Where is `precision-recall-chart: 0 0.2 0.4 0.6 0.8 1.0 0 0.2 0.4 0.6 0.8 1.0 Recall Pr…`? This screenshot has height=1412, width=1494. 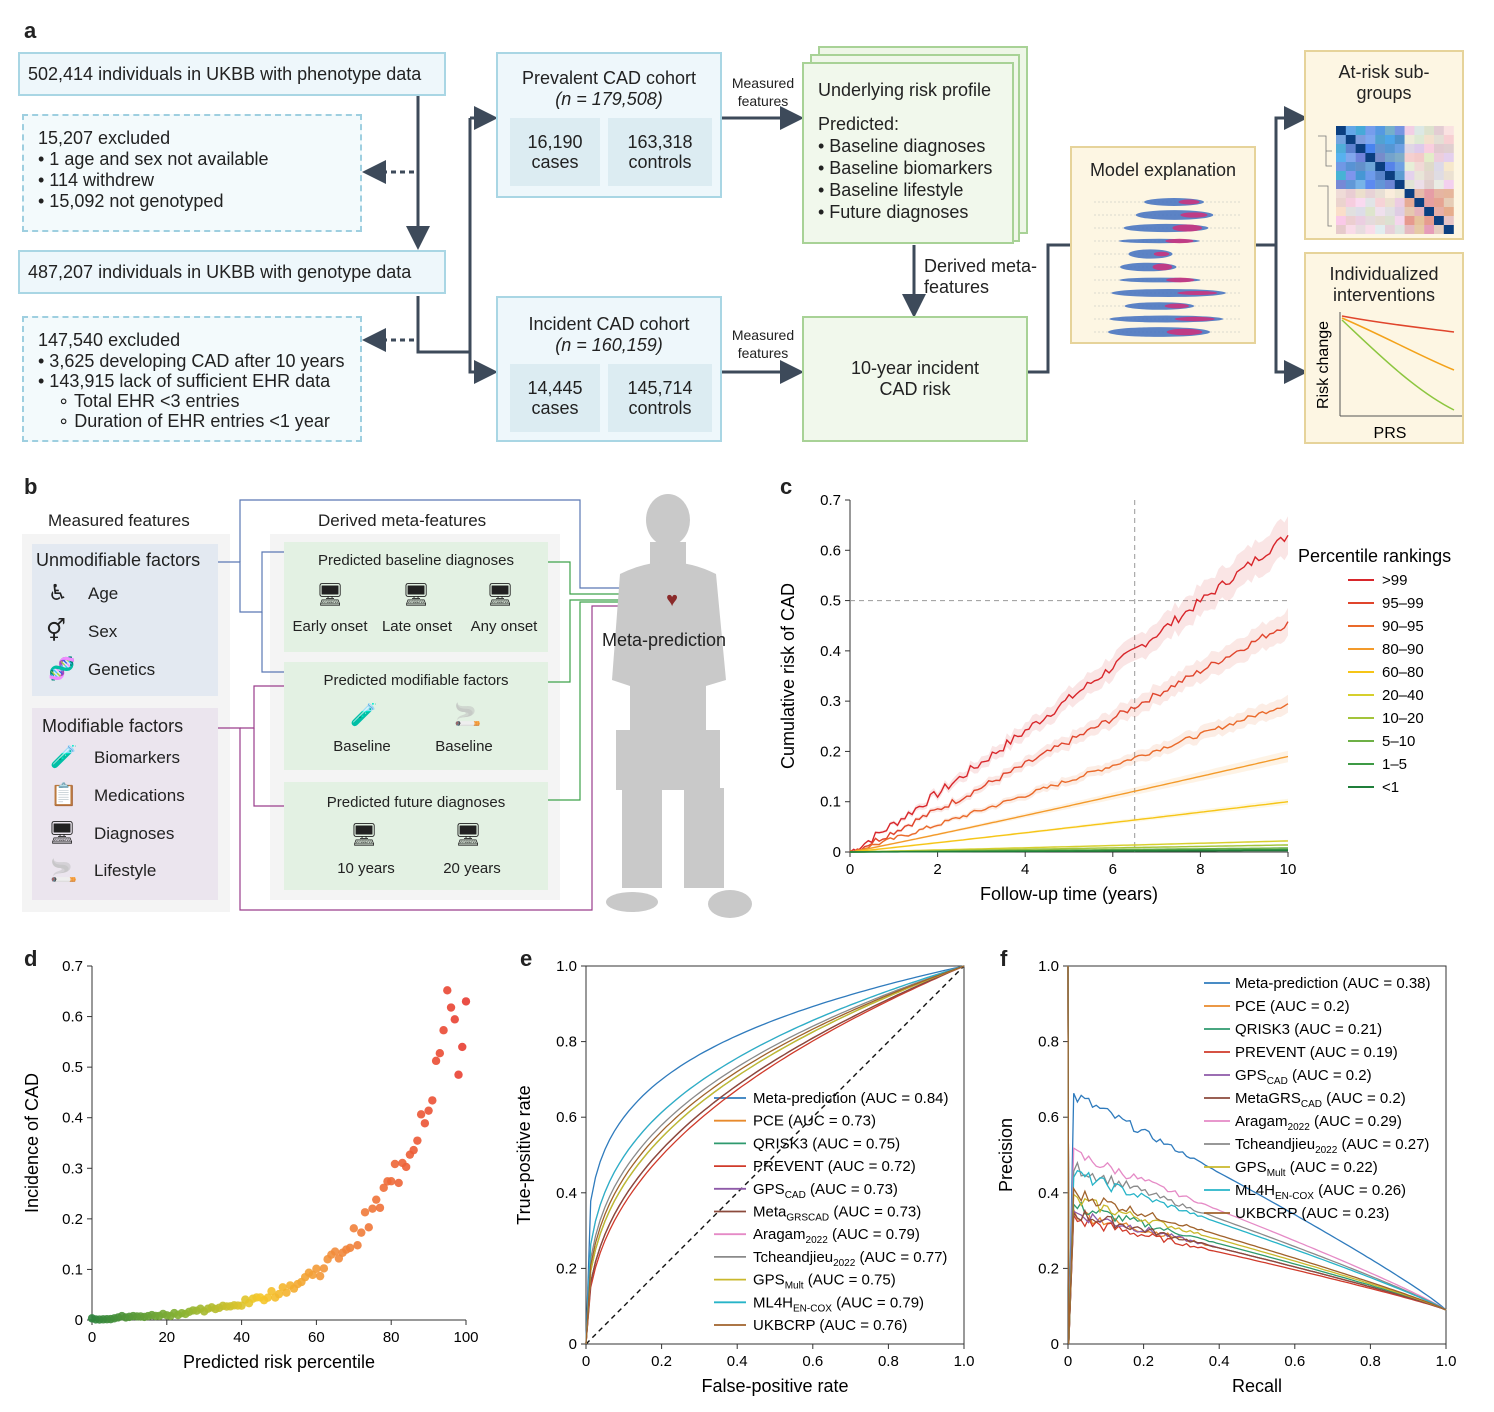
precision-recall-chart: 0 0.2 0.4 0.6 0.8 1.0 0 0.2 0.4 0.6 0.8 1.0 Recall Pr… is located at coordinates (1226, 1177).